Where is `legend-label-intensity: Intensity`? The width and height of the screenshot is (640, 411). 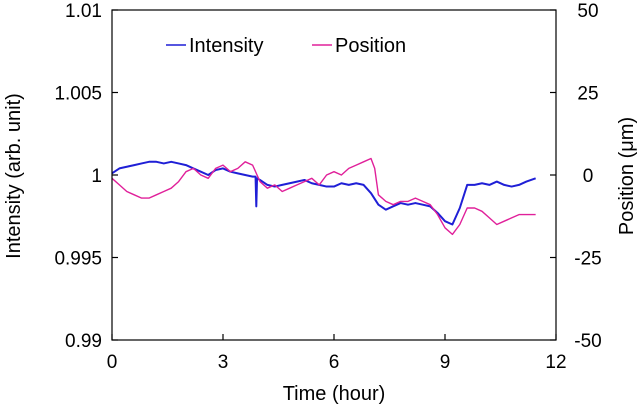
legend-label-intensity: Intensity is located at coordinates (226, 46).